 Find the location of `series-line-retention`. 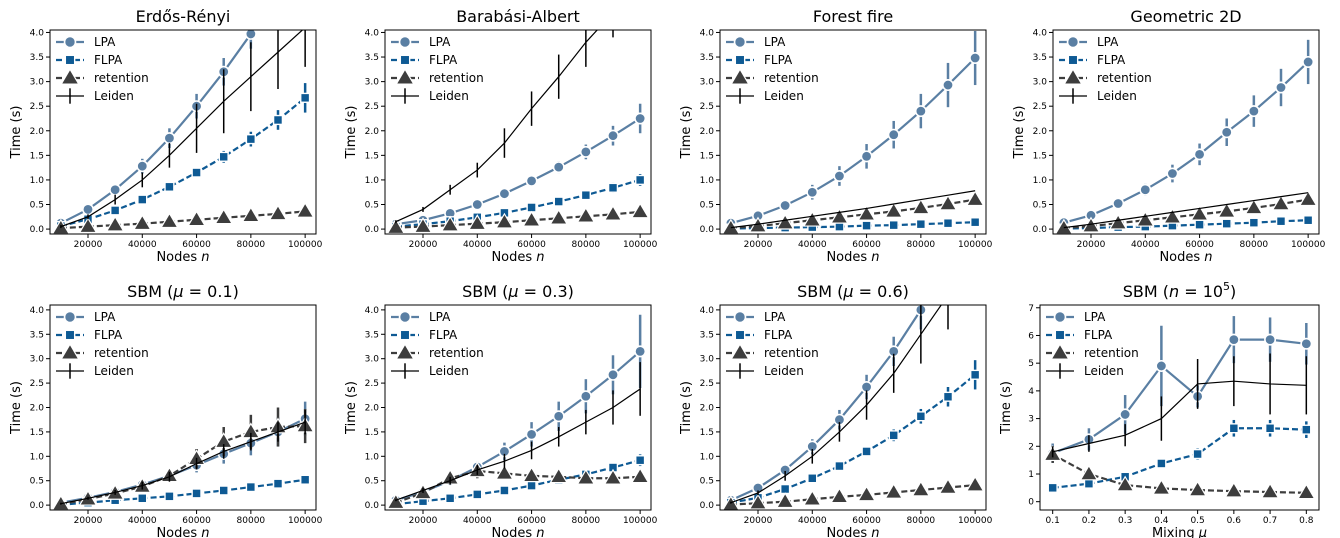

series-line-retention is located at coordinates (518, 486).